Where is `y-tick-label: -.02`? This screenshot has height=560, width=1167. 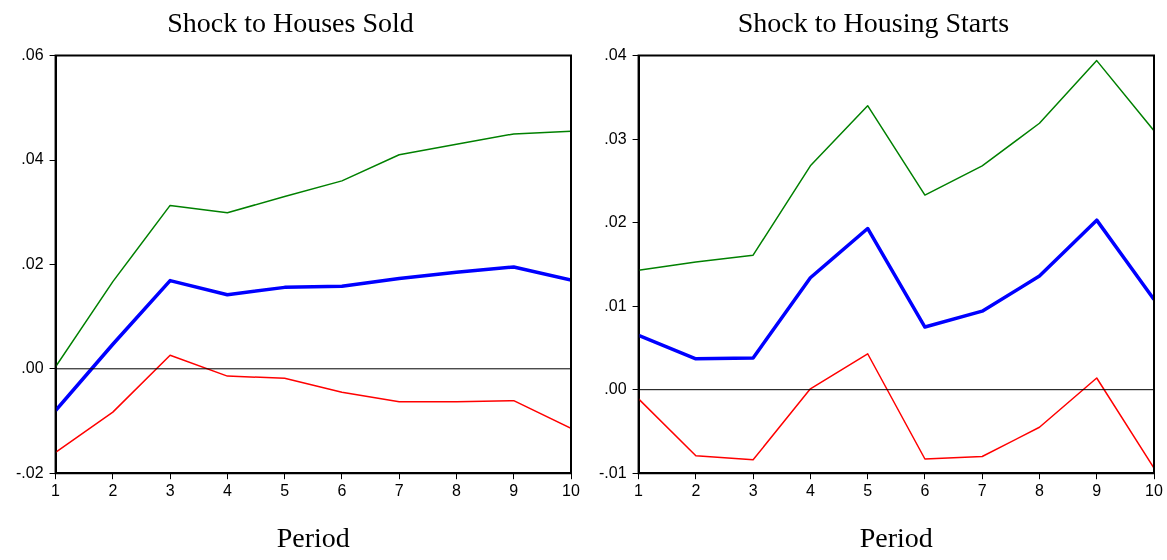 y-tick-label: -.02 is located at coordinates (29, 472).